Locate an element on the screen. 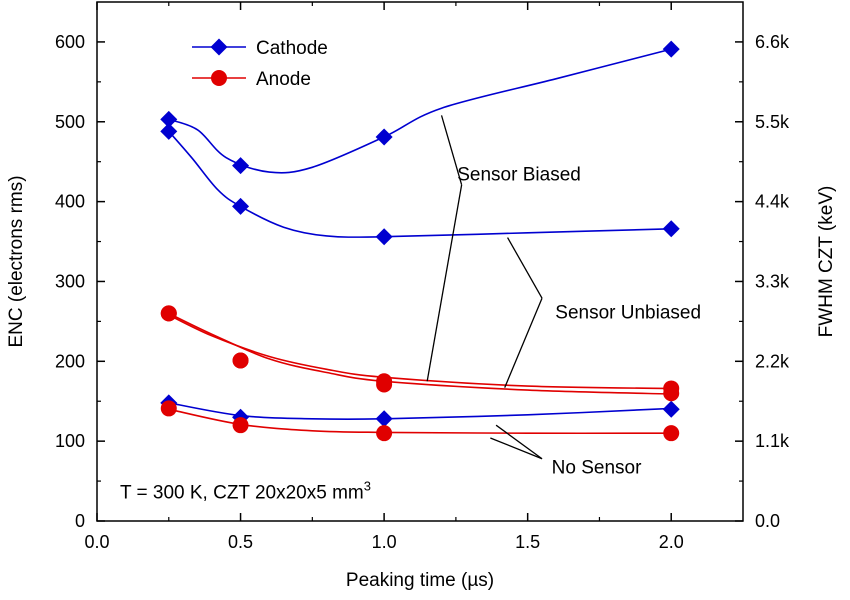 The image size is (850, 600). y2-tick-label: 1.1k is located at coordinates (772, 441).